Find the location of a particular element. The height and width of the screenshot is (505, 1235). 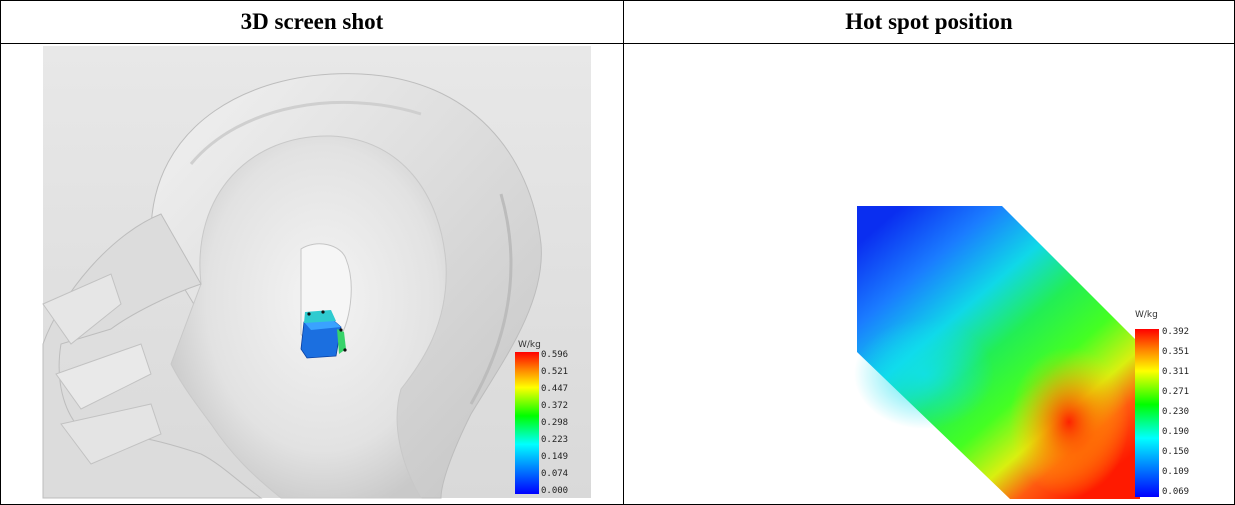

left-legend-tick: 0.000 is located at coordinates (554, 491).